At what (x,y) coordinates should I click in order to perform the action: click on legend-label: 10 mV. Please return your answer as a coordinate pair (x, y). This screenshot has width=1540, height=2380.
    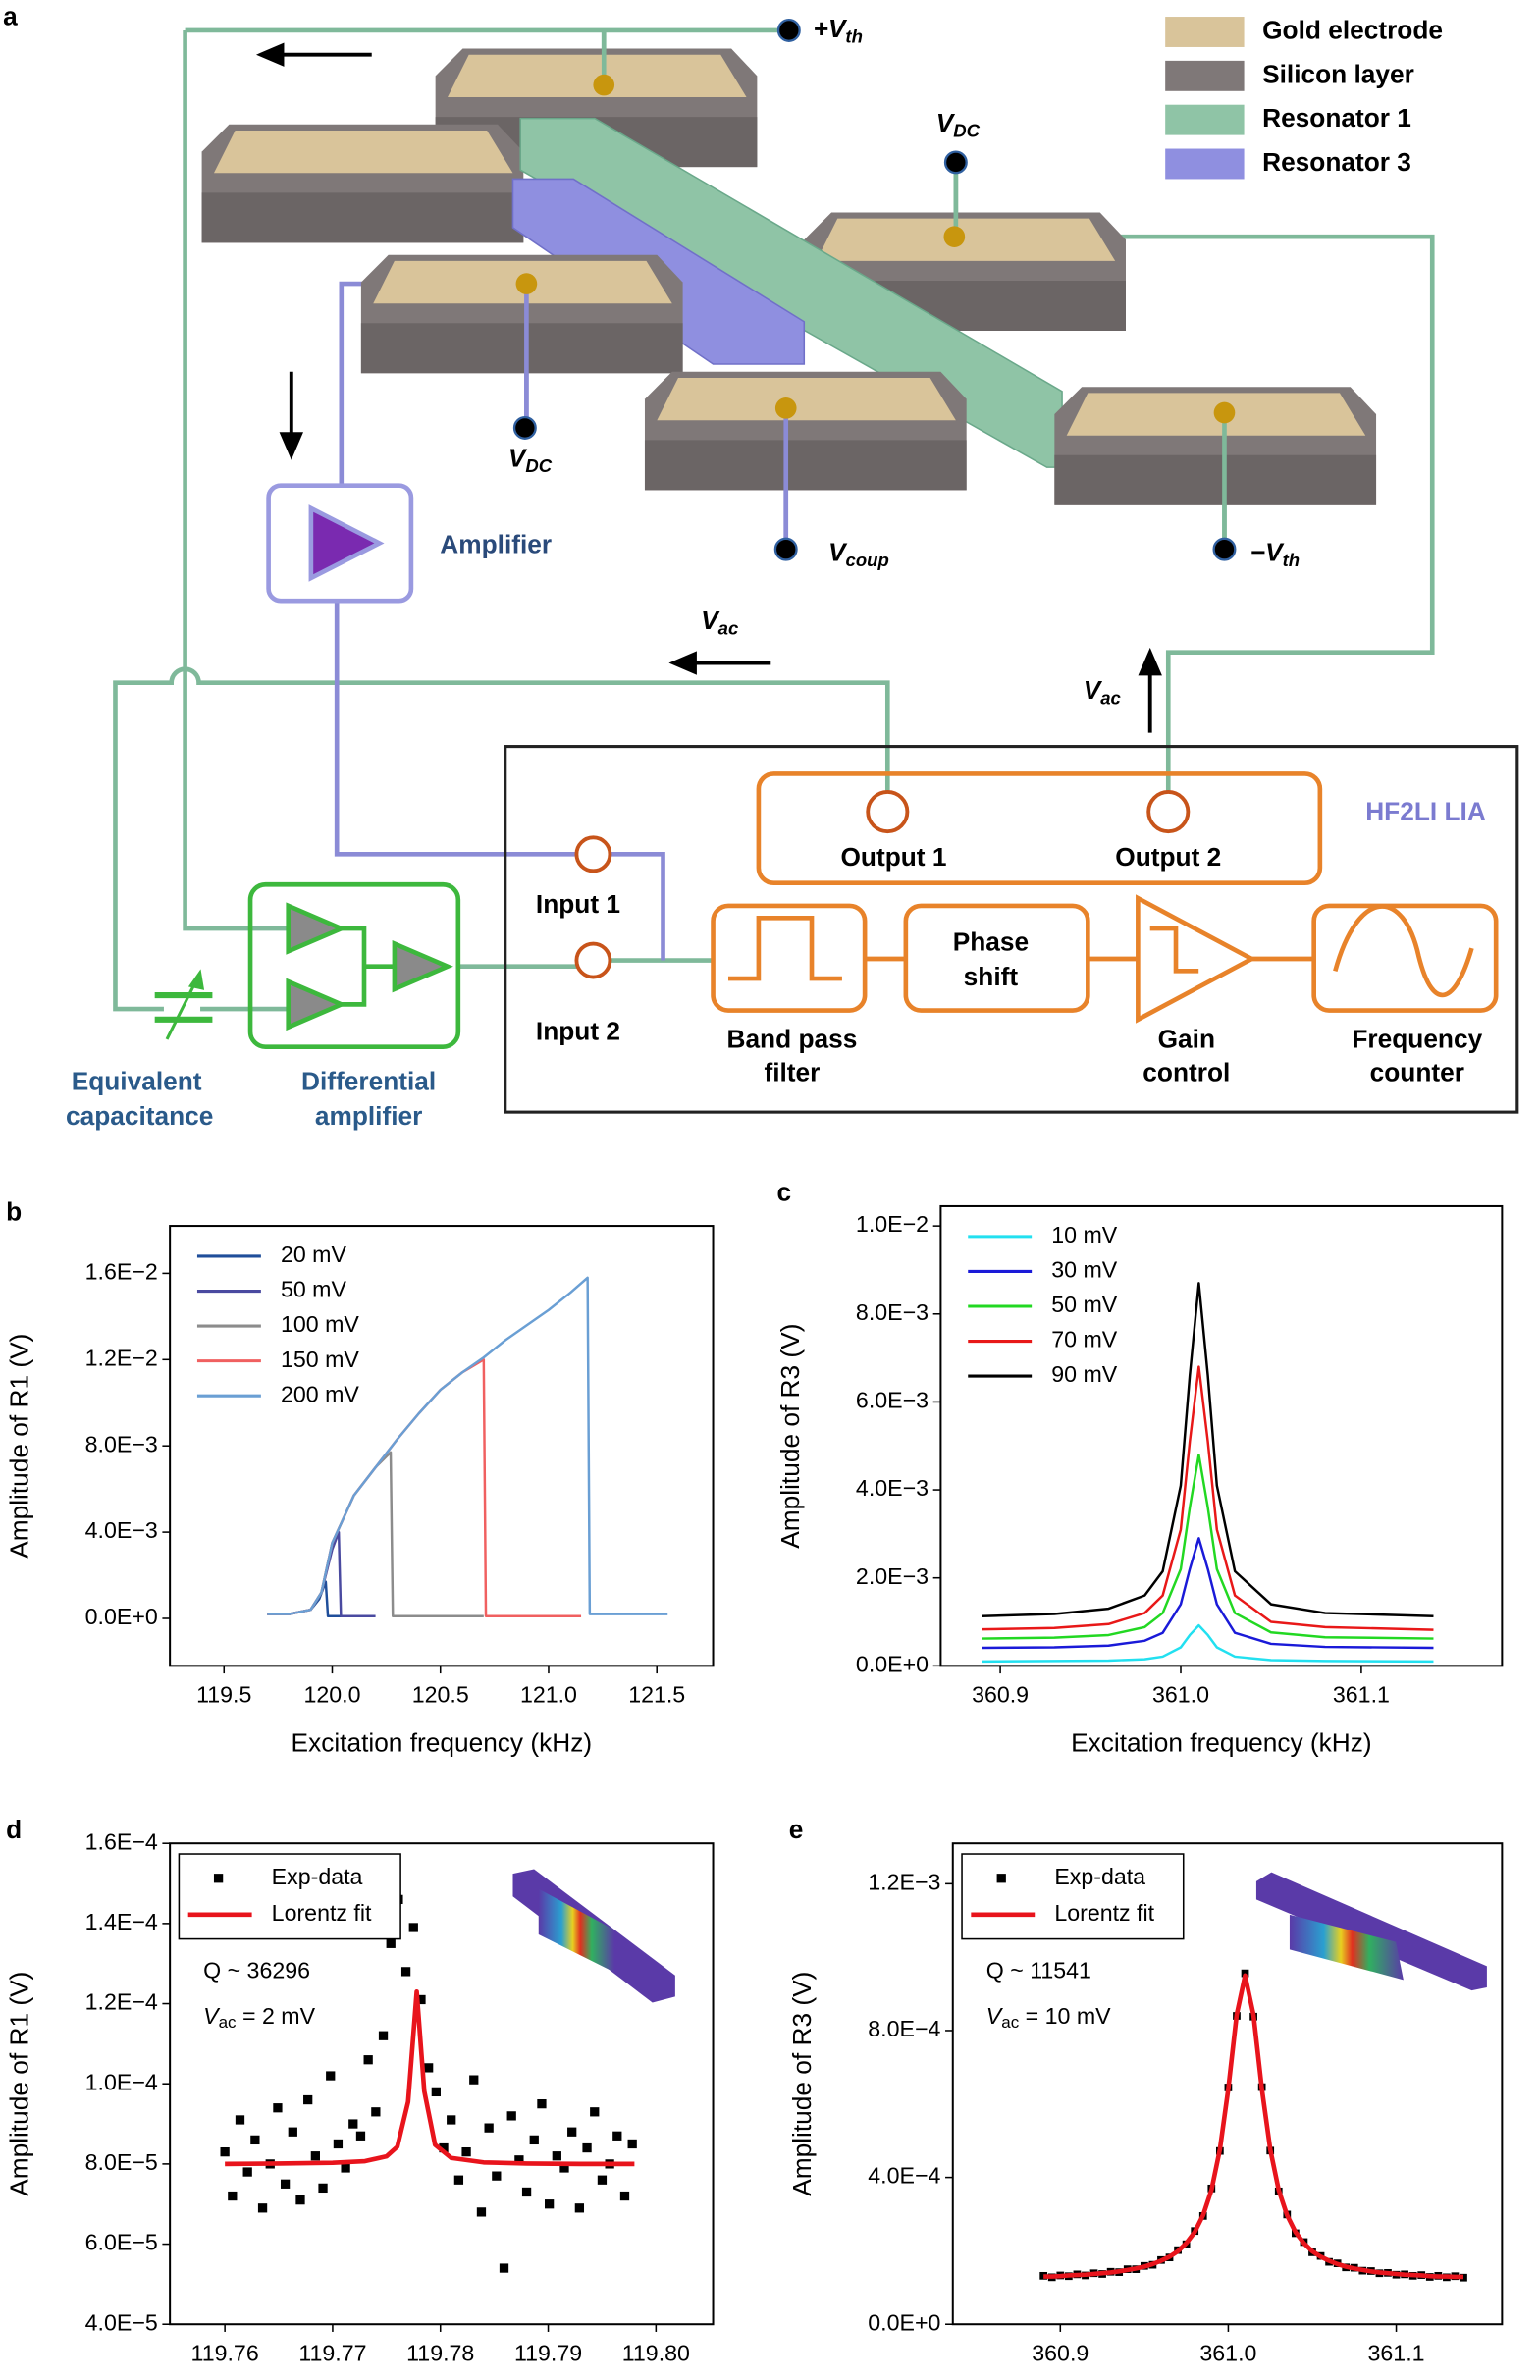
    Looking at the image, I should click on (1084, 1234).